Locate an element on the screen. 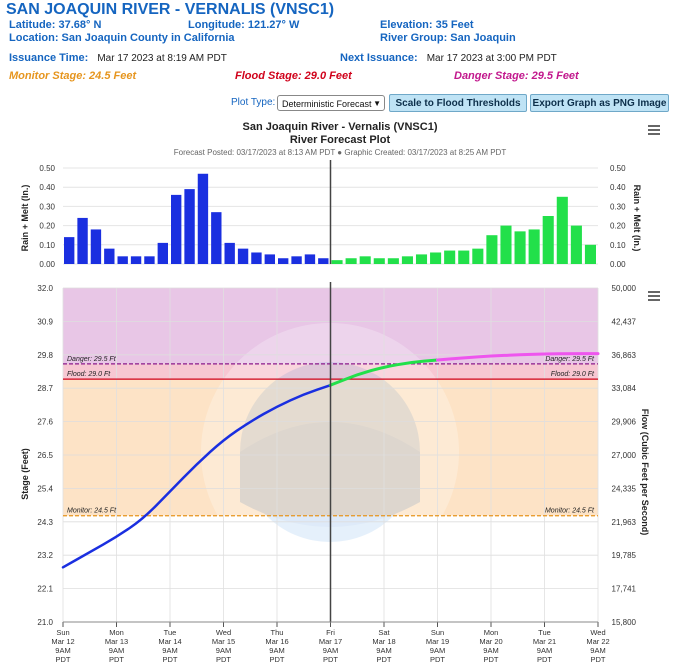 The image size is (680, 672). rain-ytick-left: 0.40 is located at coordinates (47, 187).